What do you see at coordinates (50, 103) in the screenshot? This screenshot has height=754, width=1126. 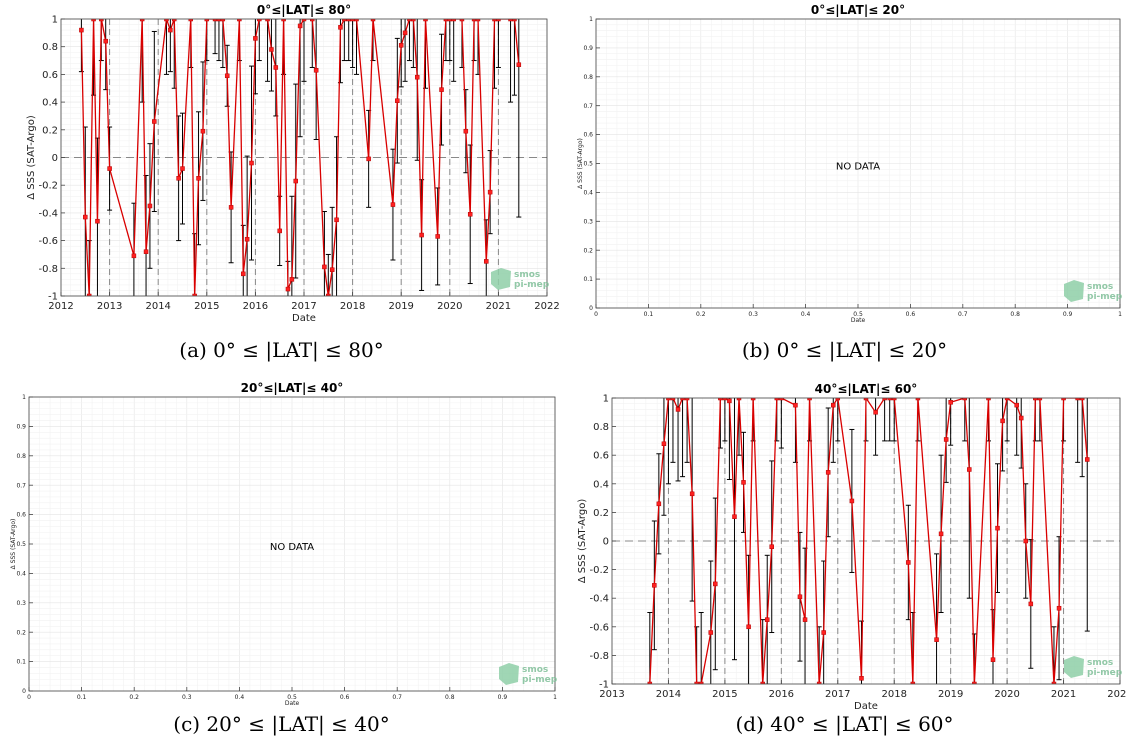 I see `y-tick-label: 0.4` at bounding box center [50, 103].